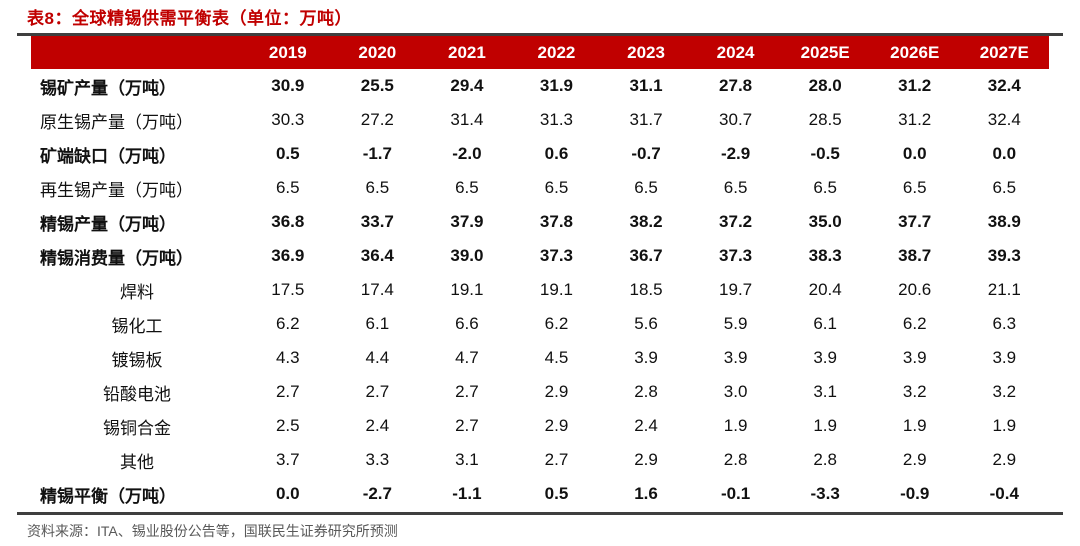  What do you see at coordinates (377, 153) in the screenshot?
I see `value-cell: -1.7` at bounding box center [377, 153].